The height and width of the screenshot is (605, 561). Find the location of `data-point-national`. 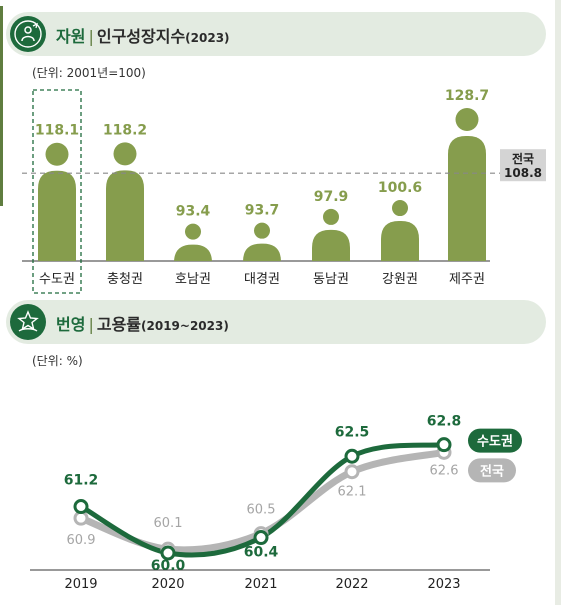

data-point-national is located at coordinates (352, 472).